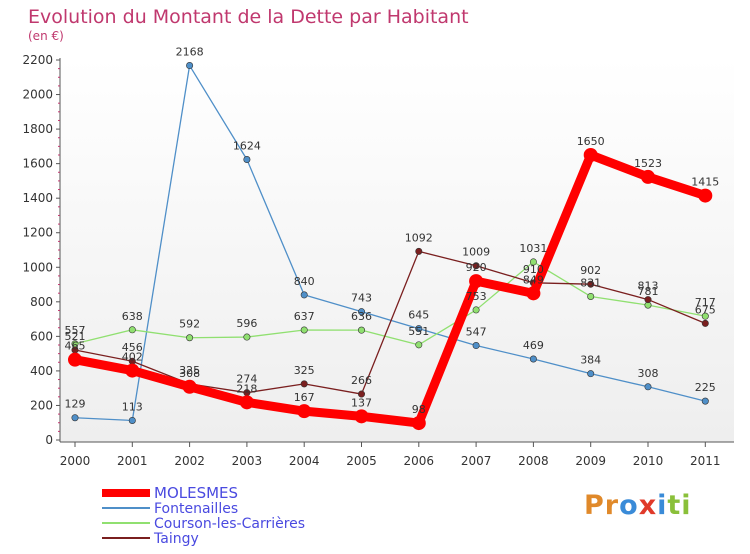  I want to click on y-tick-label: 600, so click(41, 336).